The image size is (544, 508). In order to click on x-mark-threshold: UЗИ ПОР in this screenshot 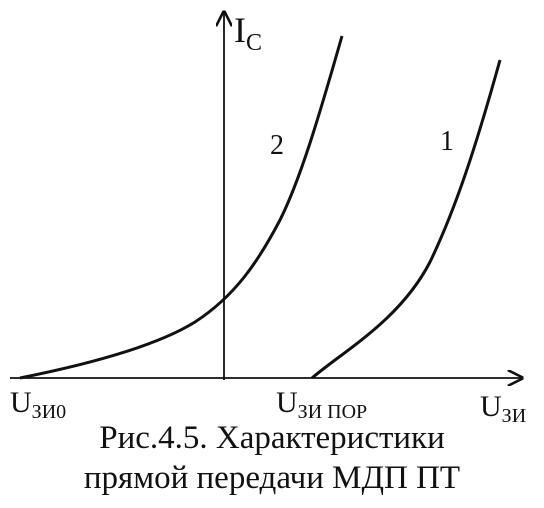, I will do `click(321, 404)`.